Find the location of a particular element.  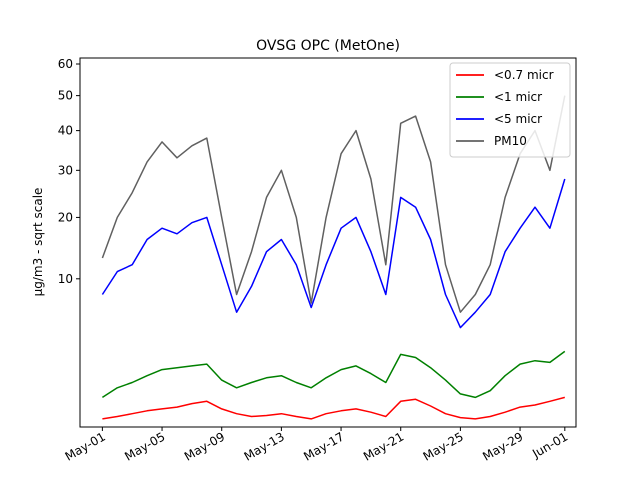

y-tick-label: 10 is located at coordinates (65, 279).